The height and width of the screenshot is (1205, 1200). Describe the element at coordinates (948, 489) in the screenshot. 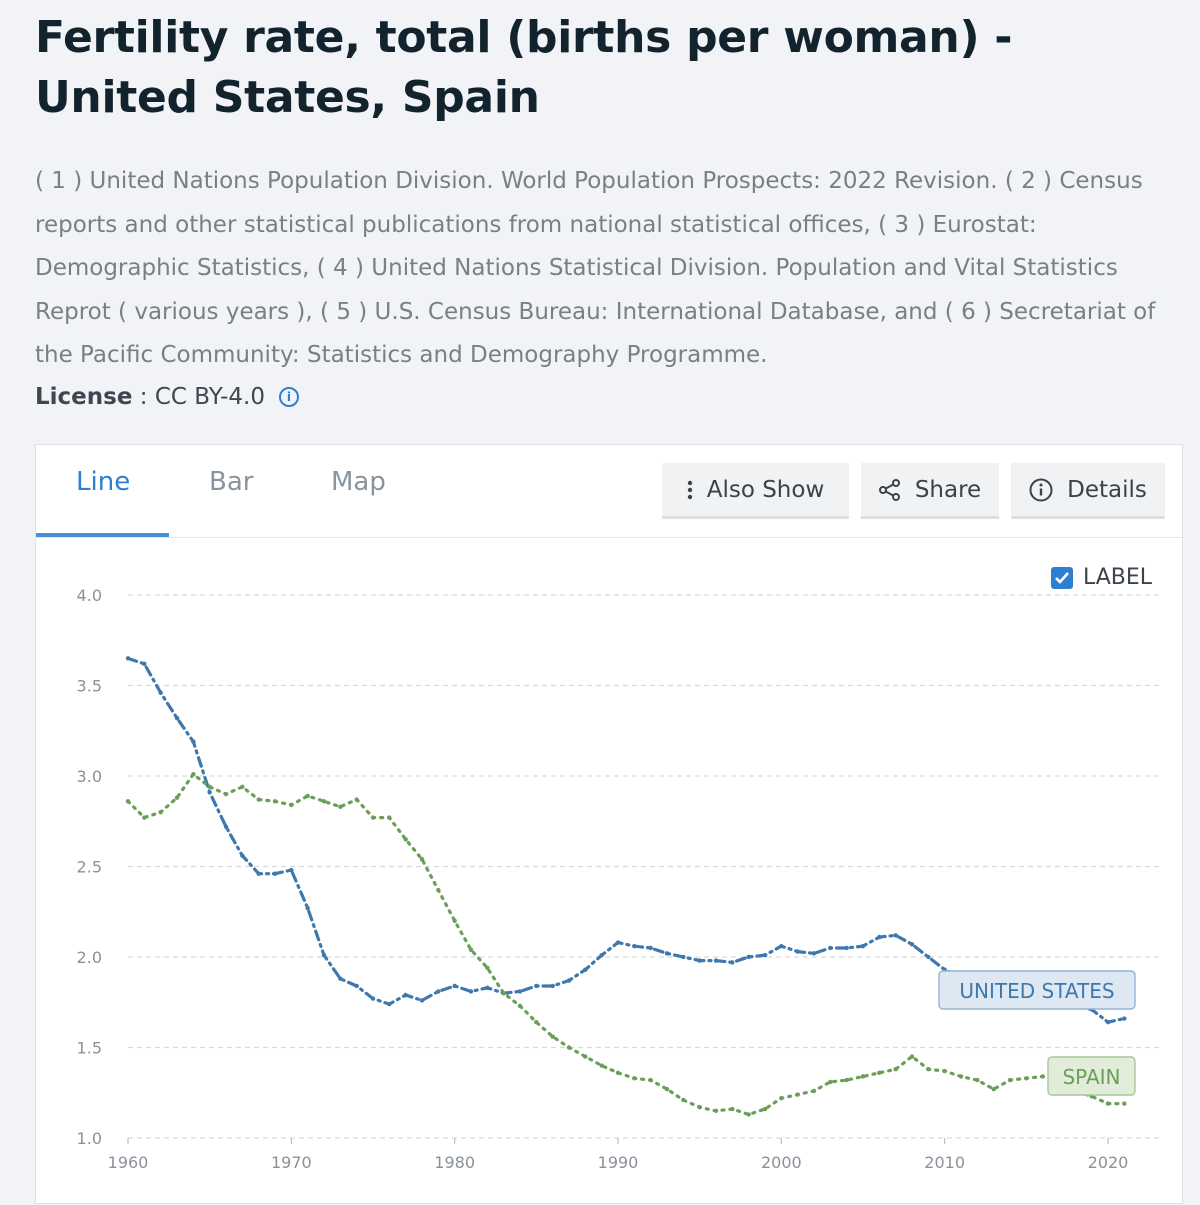

I see `share-label: Share` at that location.